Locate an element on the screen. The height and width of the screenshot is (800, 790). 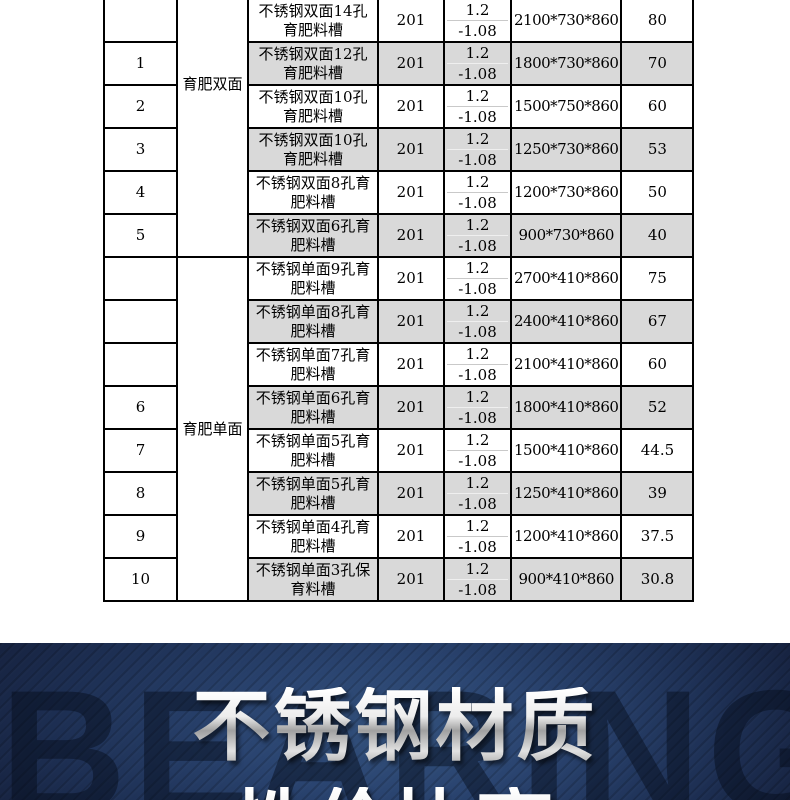
table-row: 不锈钢单面7孔育肥料槽 201 1.2 -1.08 2100*410*860 60 is located at coordinates (399, 364).